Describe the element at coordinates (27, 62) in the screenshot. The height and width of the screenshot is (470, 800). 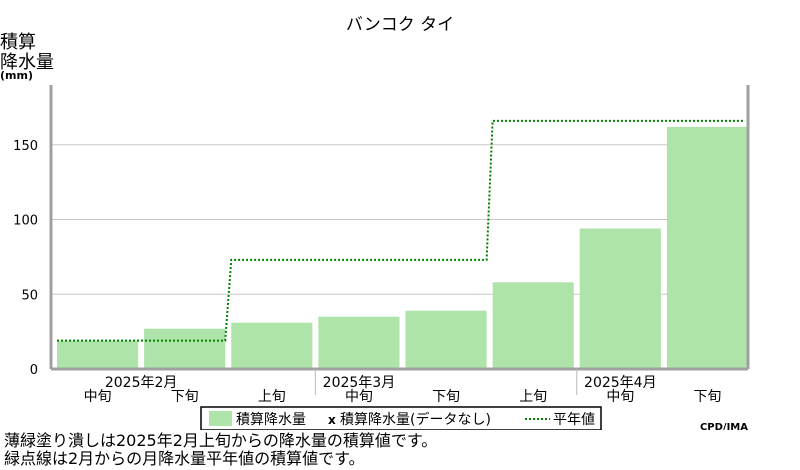
I see `y-axis-label-line-2: 降水量` at that location.